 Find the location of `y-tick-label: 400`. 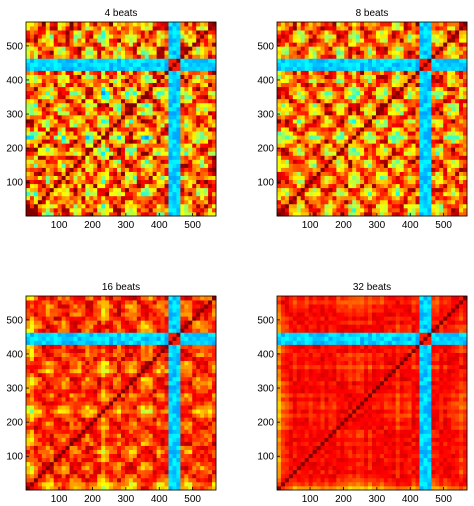

y-tick-label: 400 is located at coordinates (14, 80).